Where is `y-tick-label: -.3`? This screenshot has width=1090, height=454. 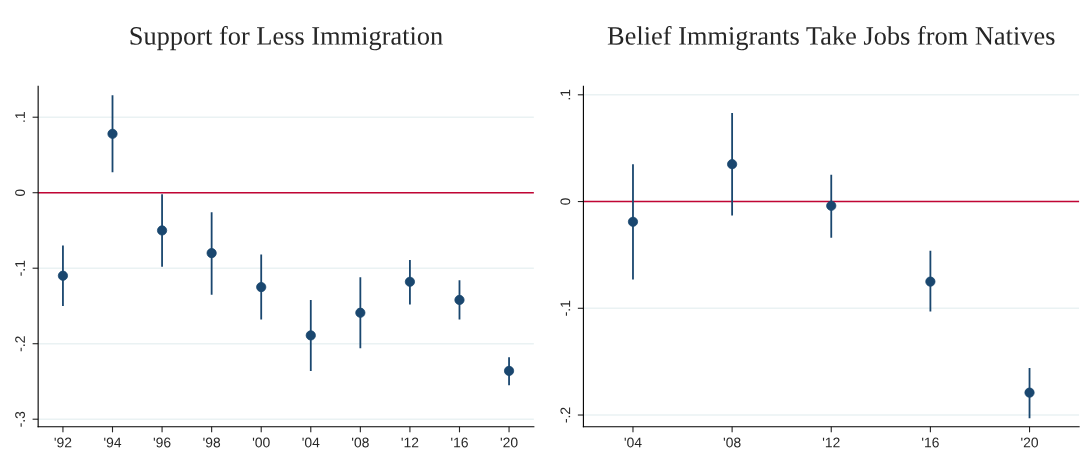 y-tick-label: -.3 is located at coordinates (20, 419).